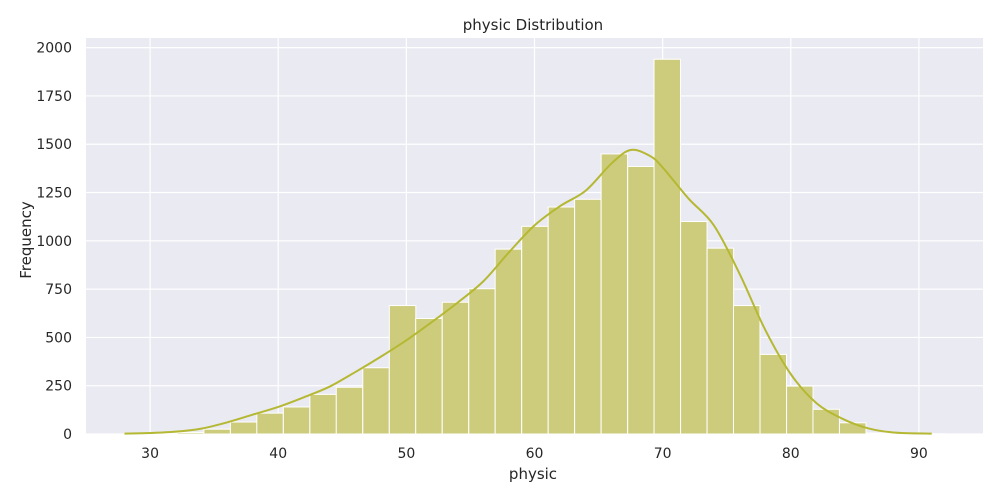  Describe the element at coordinates (663, 454) in the screenshot. I see `x-tick-label: 70` at that location.